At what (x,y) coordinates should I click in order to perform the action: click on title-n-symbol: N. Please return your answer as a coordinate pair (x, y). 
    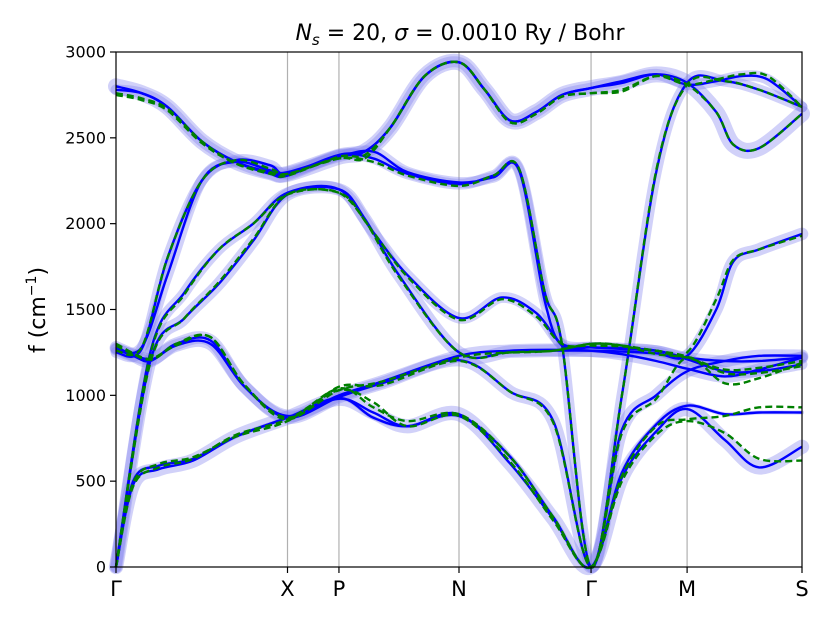
    Looking at the image, I should click on (303, 33).